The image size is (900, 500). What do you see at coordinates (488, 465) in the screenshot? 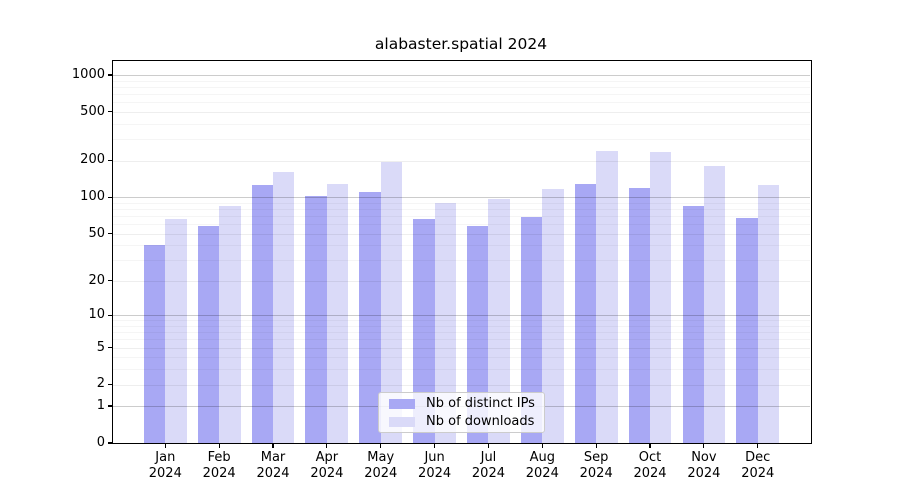
I see `x-tick-label: Jul 2024` at bounding box center [488, 465].